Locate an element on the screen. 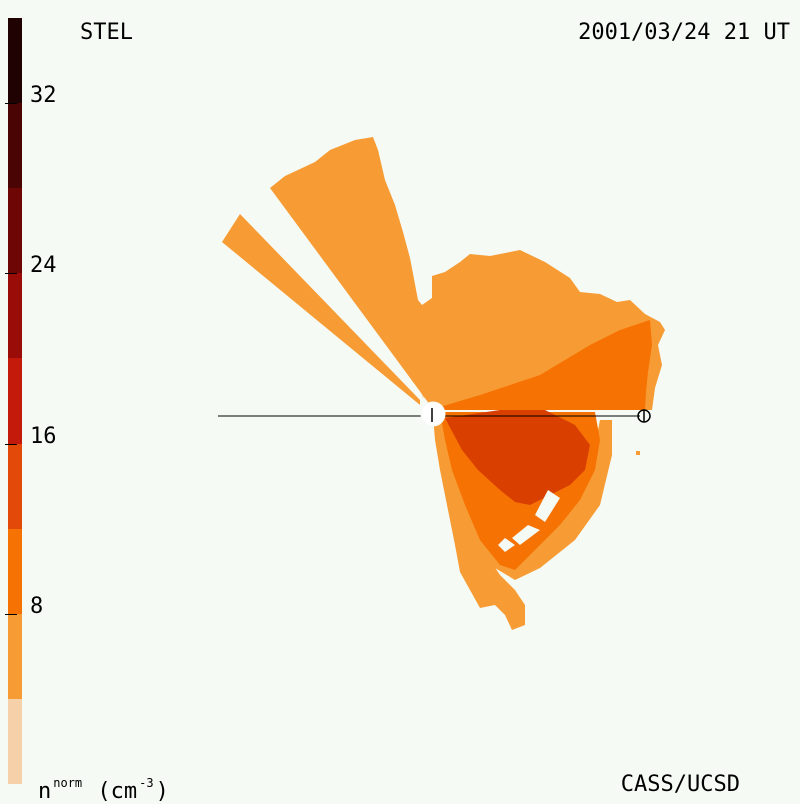 The image size is (800, 804). data-speck is located at coordinates (638, 453).